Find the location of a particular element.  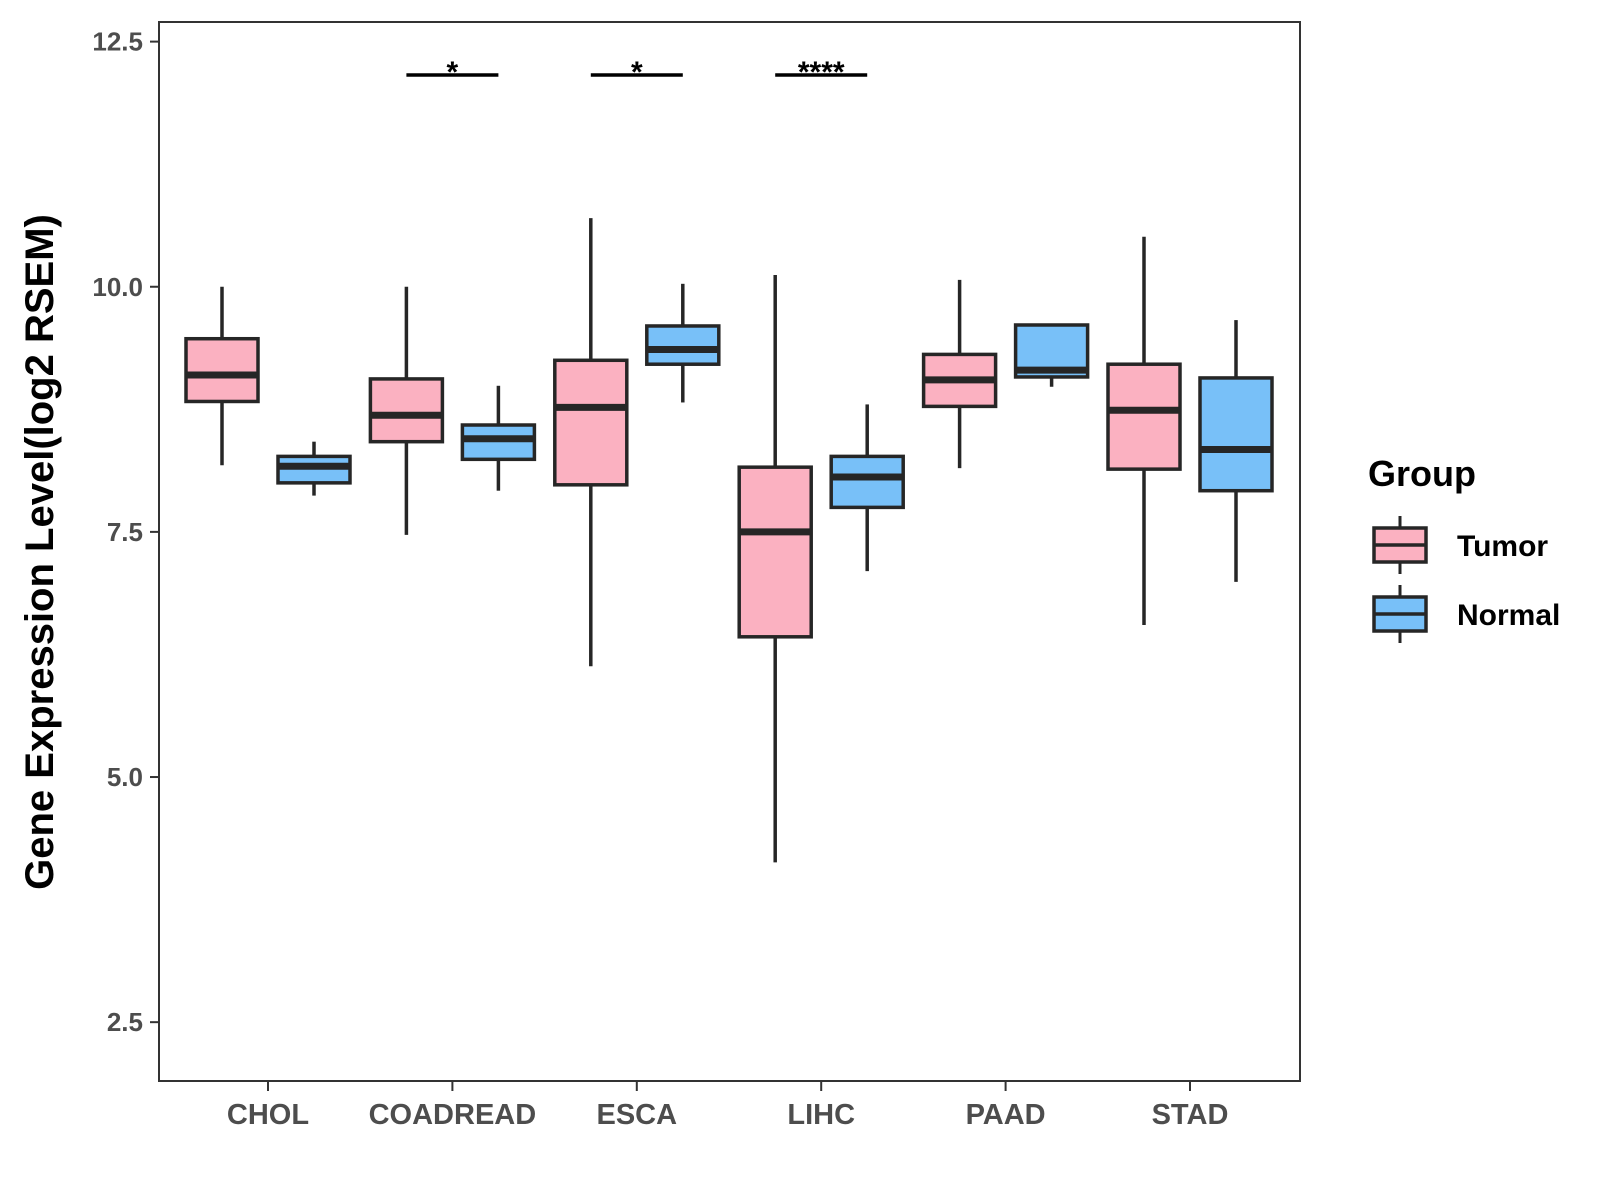

y-tick-label: 10.0 is located at coordinates (117, 287).